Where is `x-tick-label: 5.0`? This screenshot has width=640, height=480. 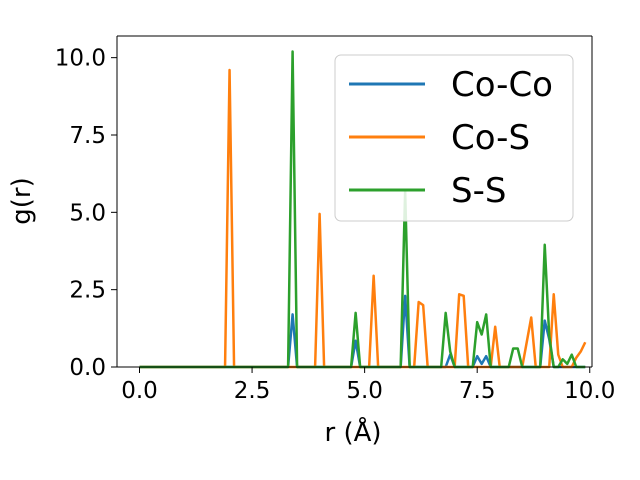
x-tick-label: 5.0 is located at coordinates (364, 391).